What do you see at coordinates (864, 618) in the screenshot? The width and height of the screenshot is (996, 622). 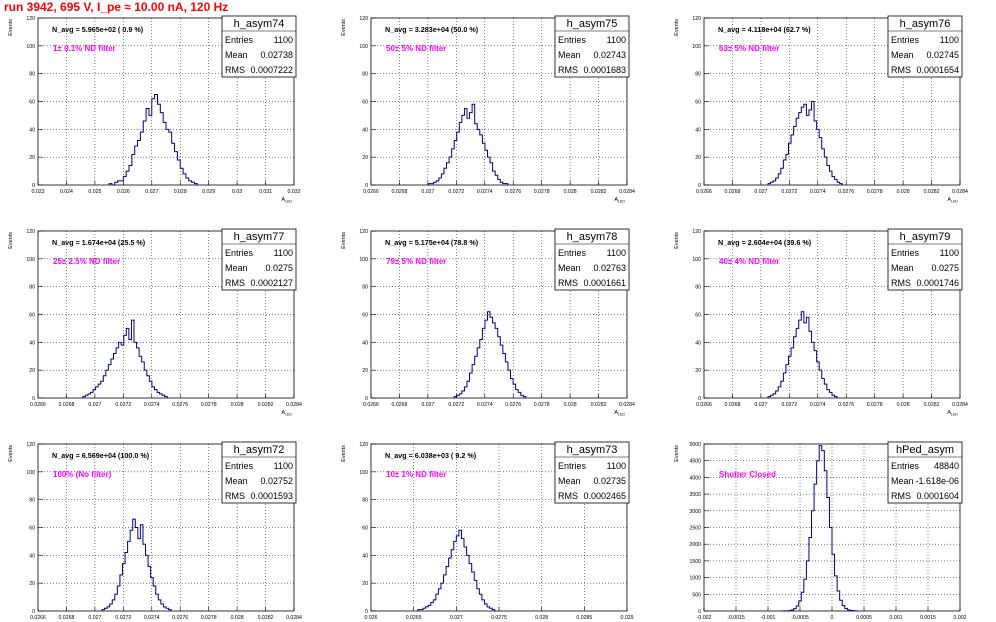 I see `x-tick-label: 0.0005` at bounding box center [864, 618].